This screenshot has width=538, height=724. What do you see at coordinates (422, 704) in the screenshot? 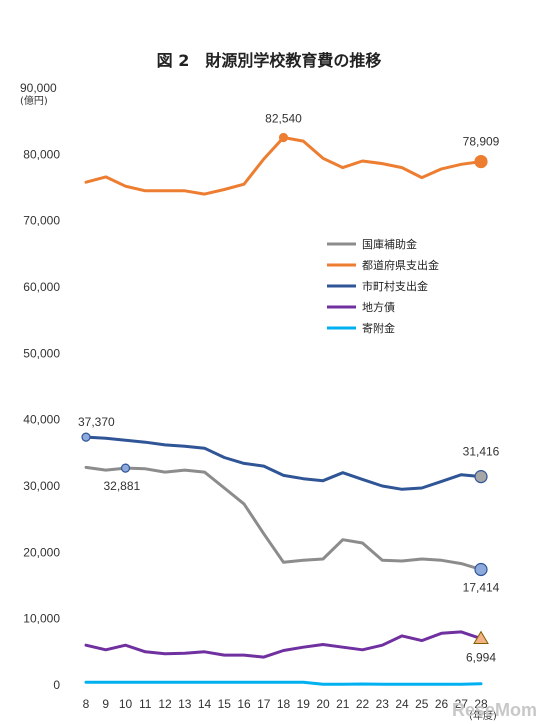
I see `x-tick-label: 25` at bounding box center [422, 704].